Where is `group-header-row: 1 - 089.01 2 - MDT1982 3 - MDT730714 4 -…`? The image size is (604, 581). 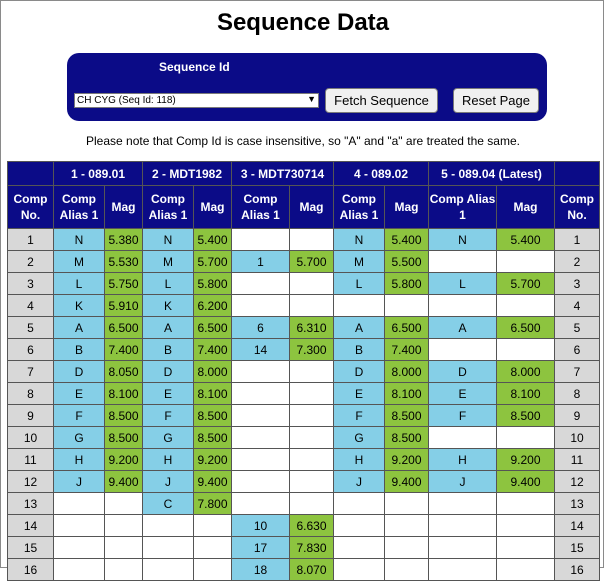
group-header-row: 1 - 089.01 2 - MDT1982 3 - MDT730714 4 -… is located at coordinates (303, 173).